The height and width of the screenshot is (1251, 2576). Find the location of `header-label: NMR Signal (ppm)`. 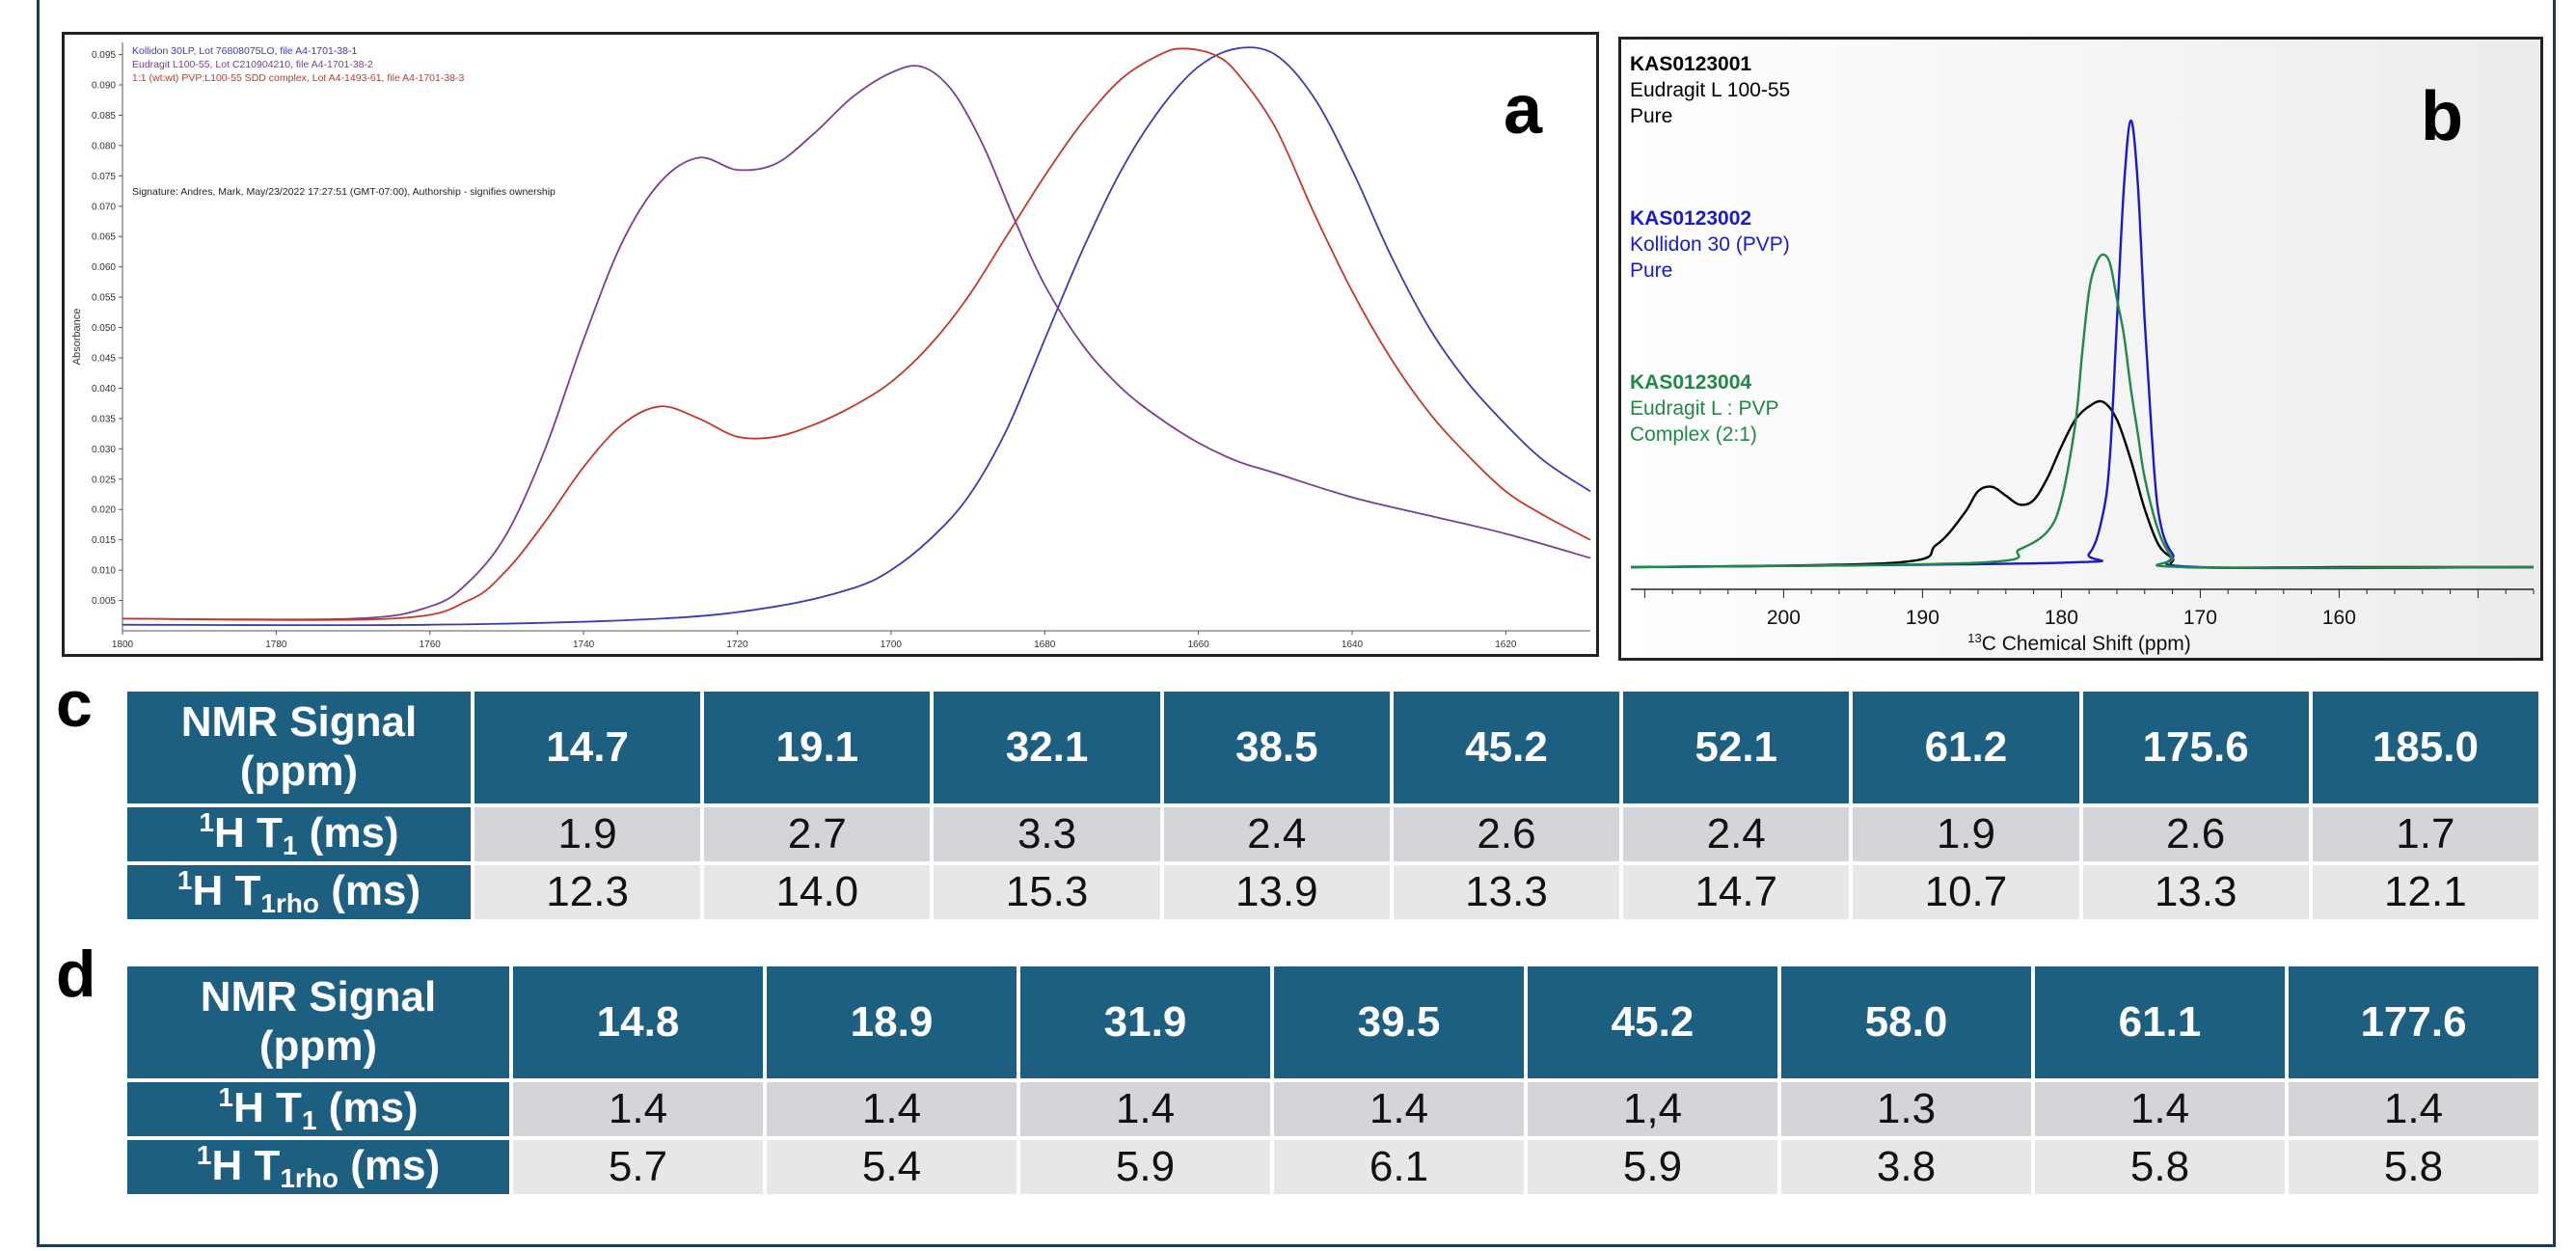

header-label: NMR Signal (ppm) is located at coordinates (318, 1022).